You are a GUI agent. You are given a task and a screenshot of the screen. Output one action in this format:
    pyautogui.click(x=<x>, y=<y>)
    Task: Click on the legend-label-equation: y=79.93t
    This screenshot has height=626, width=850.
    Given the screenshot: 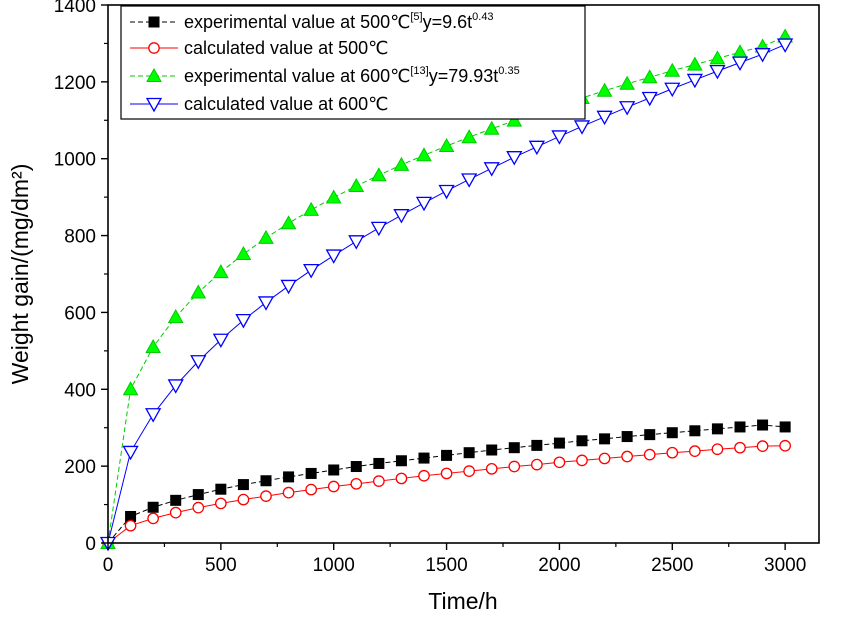 What is the action you would take?
    pyautogui.click(x=464, y=76)
    